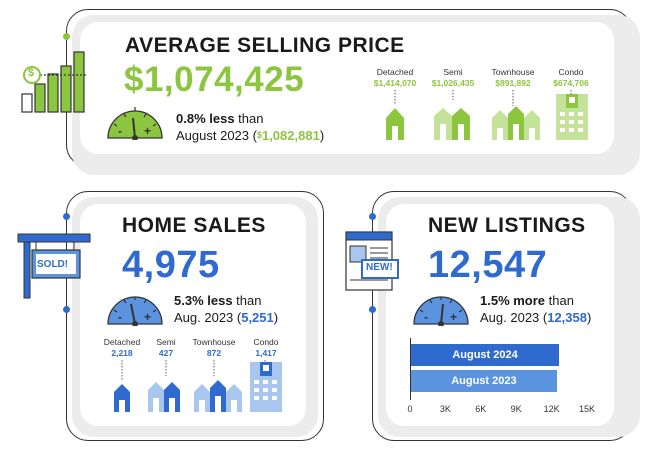 This screenshot has width=648, height=453. I want to click on new-listings-comparison: 1.5% more than Aug. 2023 (12,358), so click(536, 309).